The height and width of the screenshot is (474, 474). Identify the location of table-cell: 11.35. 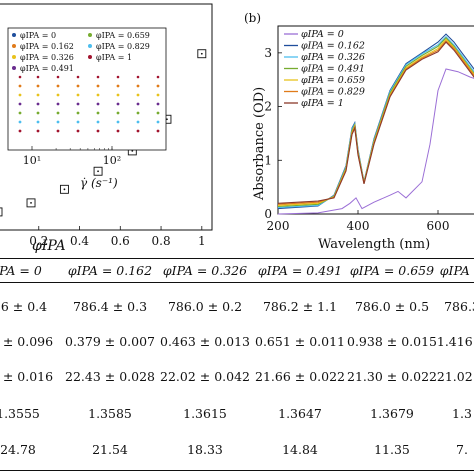
(392, 449).